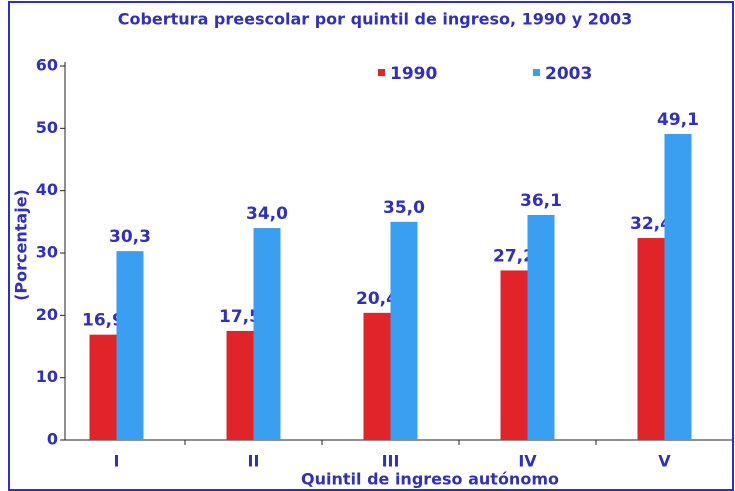 This screenshot has width=735, height=491. Describe the element at coordinates (47, 252) in the screenshot. I see `y-tick-label: 30` at that location.